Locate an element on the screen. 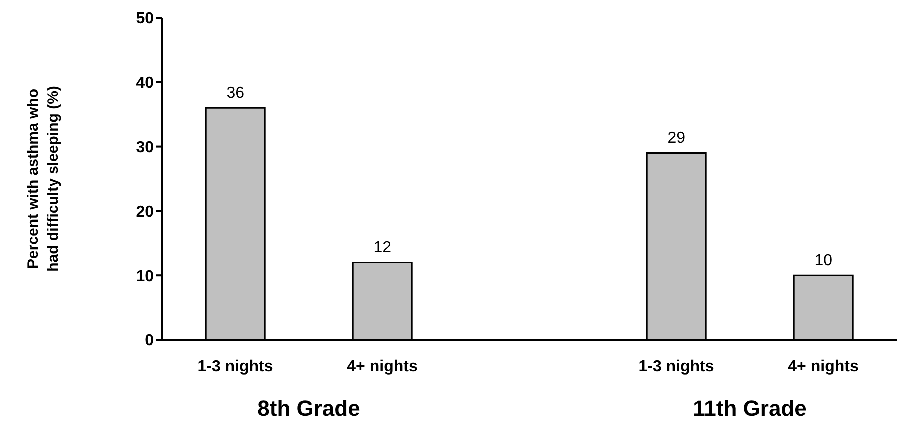  data-label: 36 is located at coordinates (235, 93).